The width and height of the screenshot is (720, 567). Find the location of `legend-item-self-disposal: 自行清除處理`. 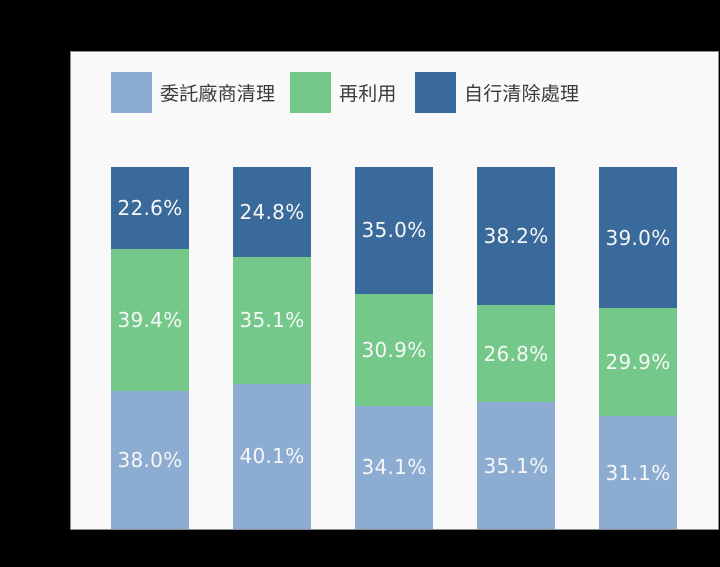

legend-item-self-disposal: 自行清除處理 is located at coordinates (497, 92).